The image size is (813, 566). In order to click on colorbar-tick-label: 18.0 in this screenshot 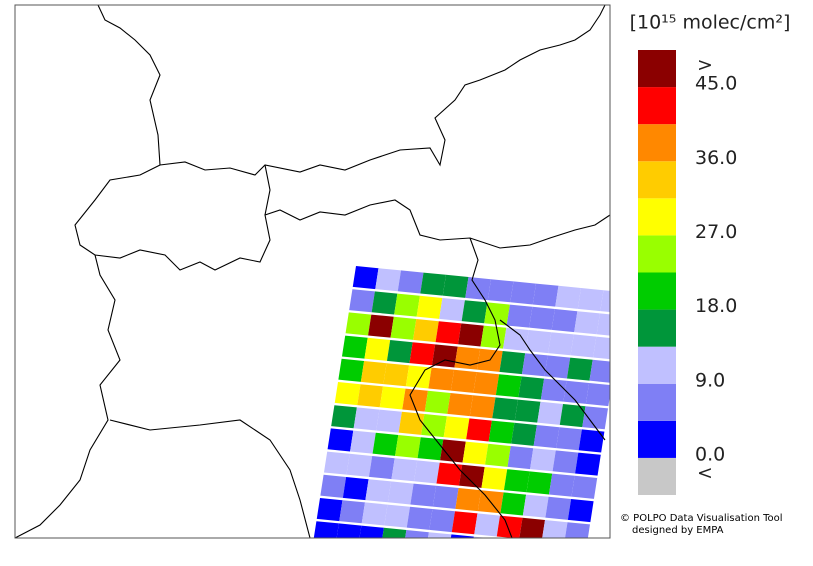, I will do `click(716, 306)`.